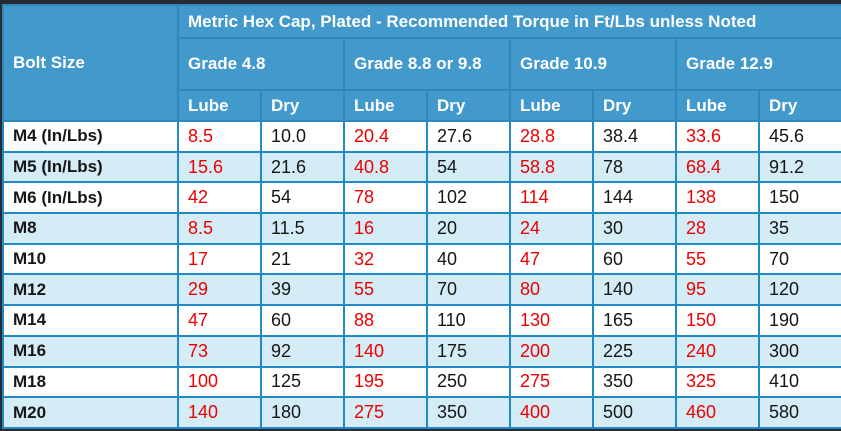  What do you see at coordinates (799, 412) in the screenshot?
I see `dry-value: 580` at bounding box center [799, 412].